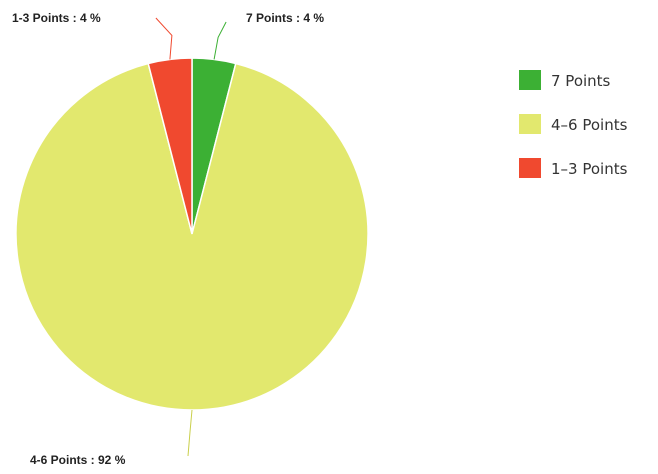 This screenshot has width=658, height=474. I want to click on leader-lines, so click(191, 237).